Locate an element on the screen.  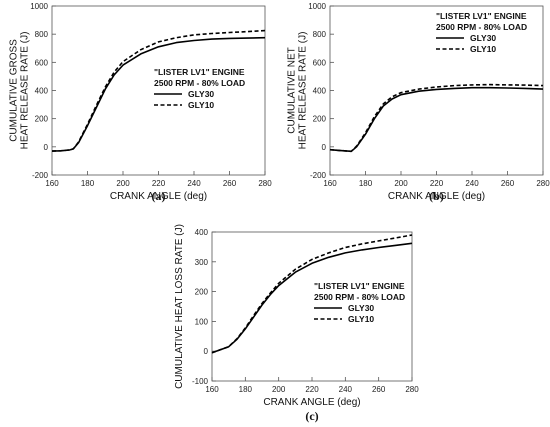
y-axis-title: CUMULATIVE GROSS is located at coordinates (14, 90).